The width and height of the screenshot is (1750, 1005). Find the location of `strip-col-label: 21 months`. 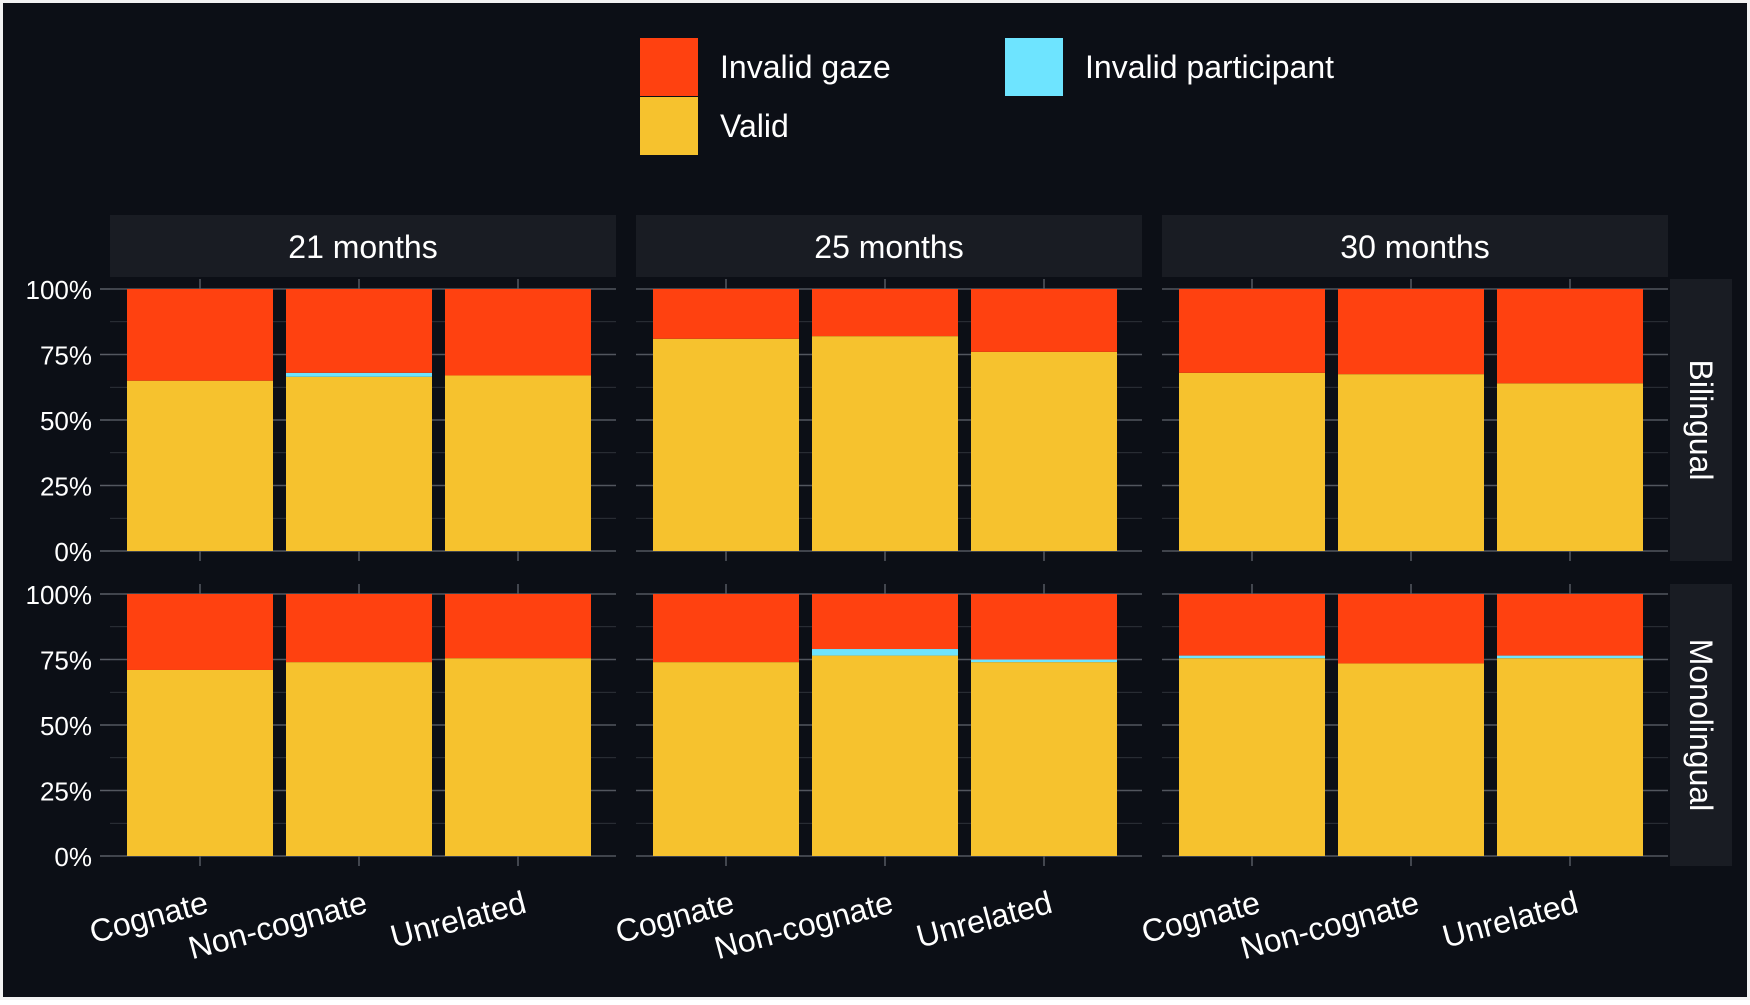

strip-col-label: 21 months is located at coordinates (362, 247).